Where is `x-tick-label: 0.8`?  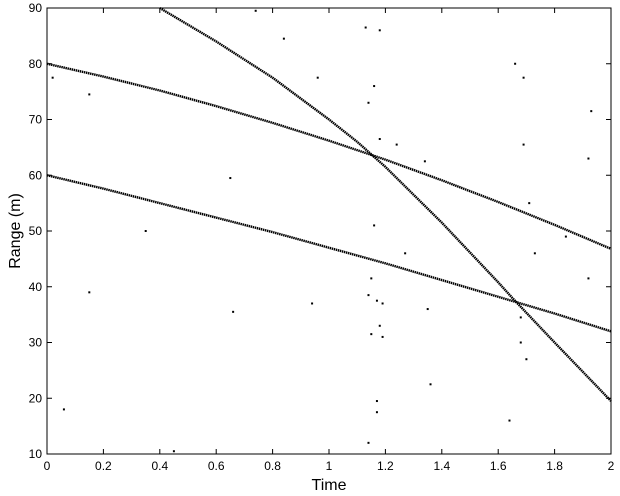 x-tick-label: 0.8 is located at coordinates (272, 466).